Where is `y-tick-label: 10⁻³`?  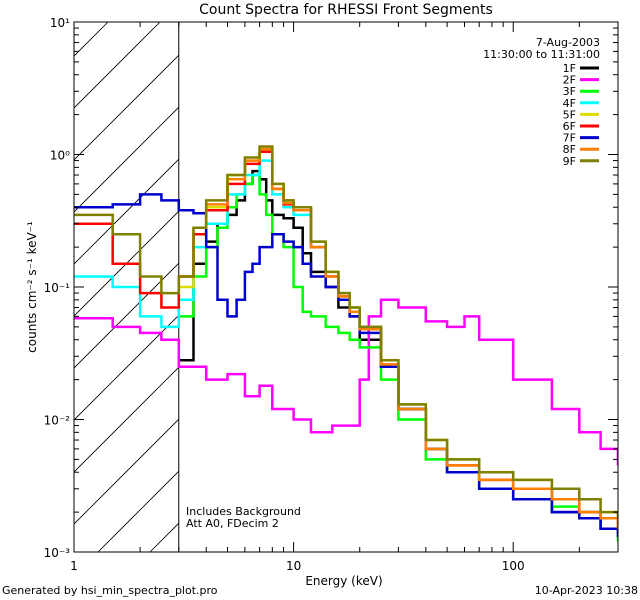 y-tick-label: 10⁻³ is located at coordinates (57, 553).